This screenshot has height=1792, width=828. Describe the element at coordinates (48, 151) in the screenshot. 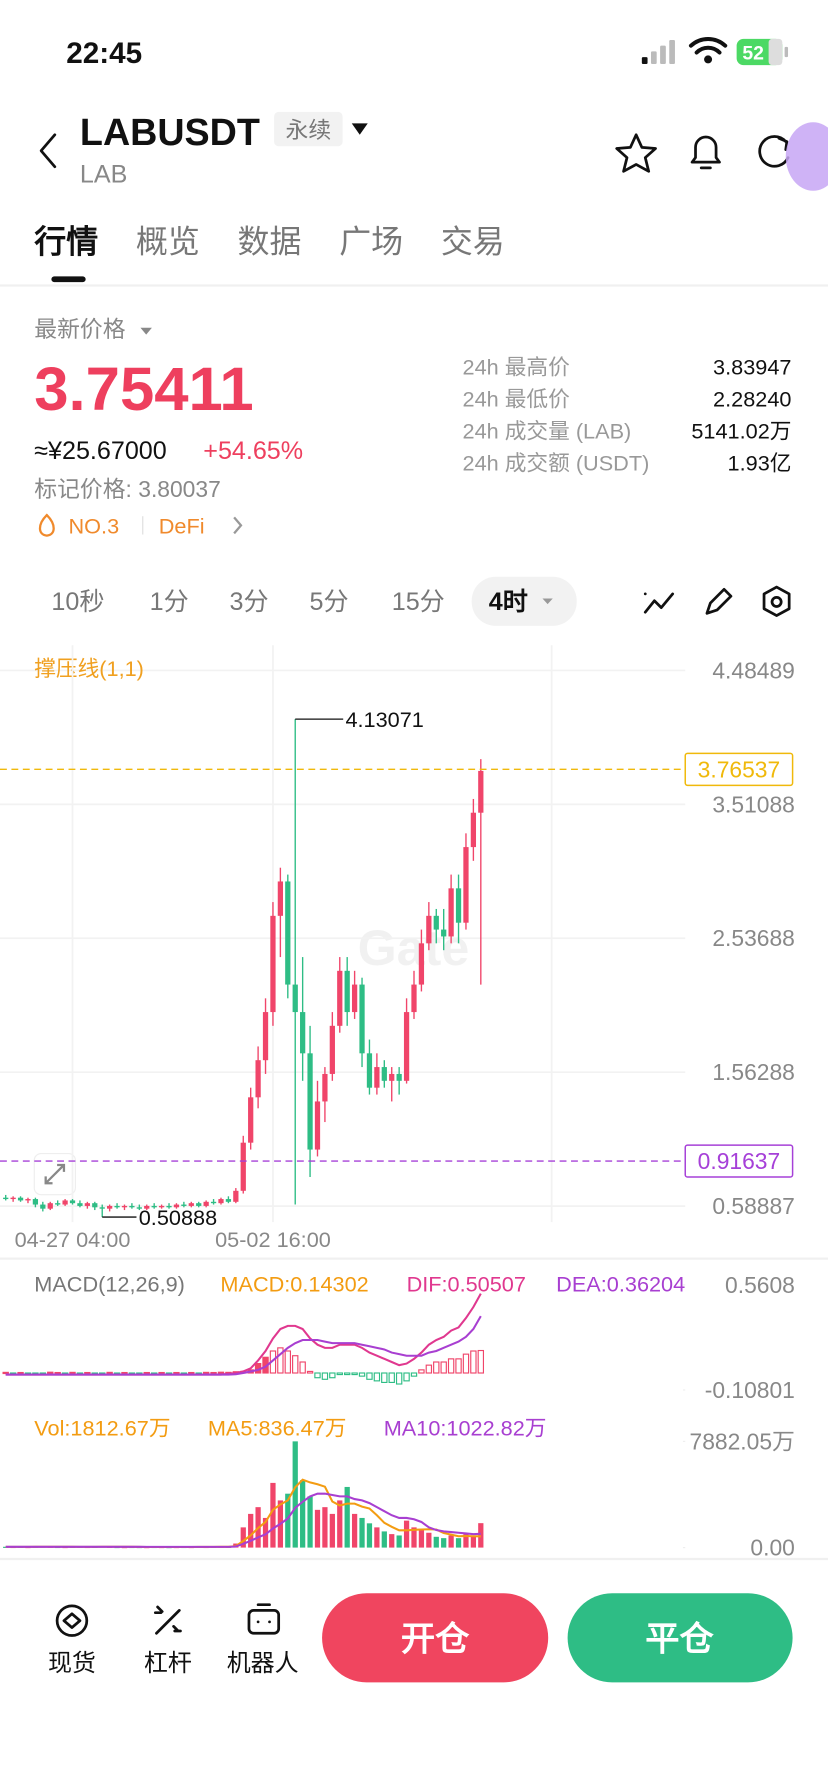

I see `back-button` at that location.